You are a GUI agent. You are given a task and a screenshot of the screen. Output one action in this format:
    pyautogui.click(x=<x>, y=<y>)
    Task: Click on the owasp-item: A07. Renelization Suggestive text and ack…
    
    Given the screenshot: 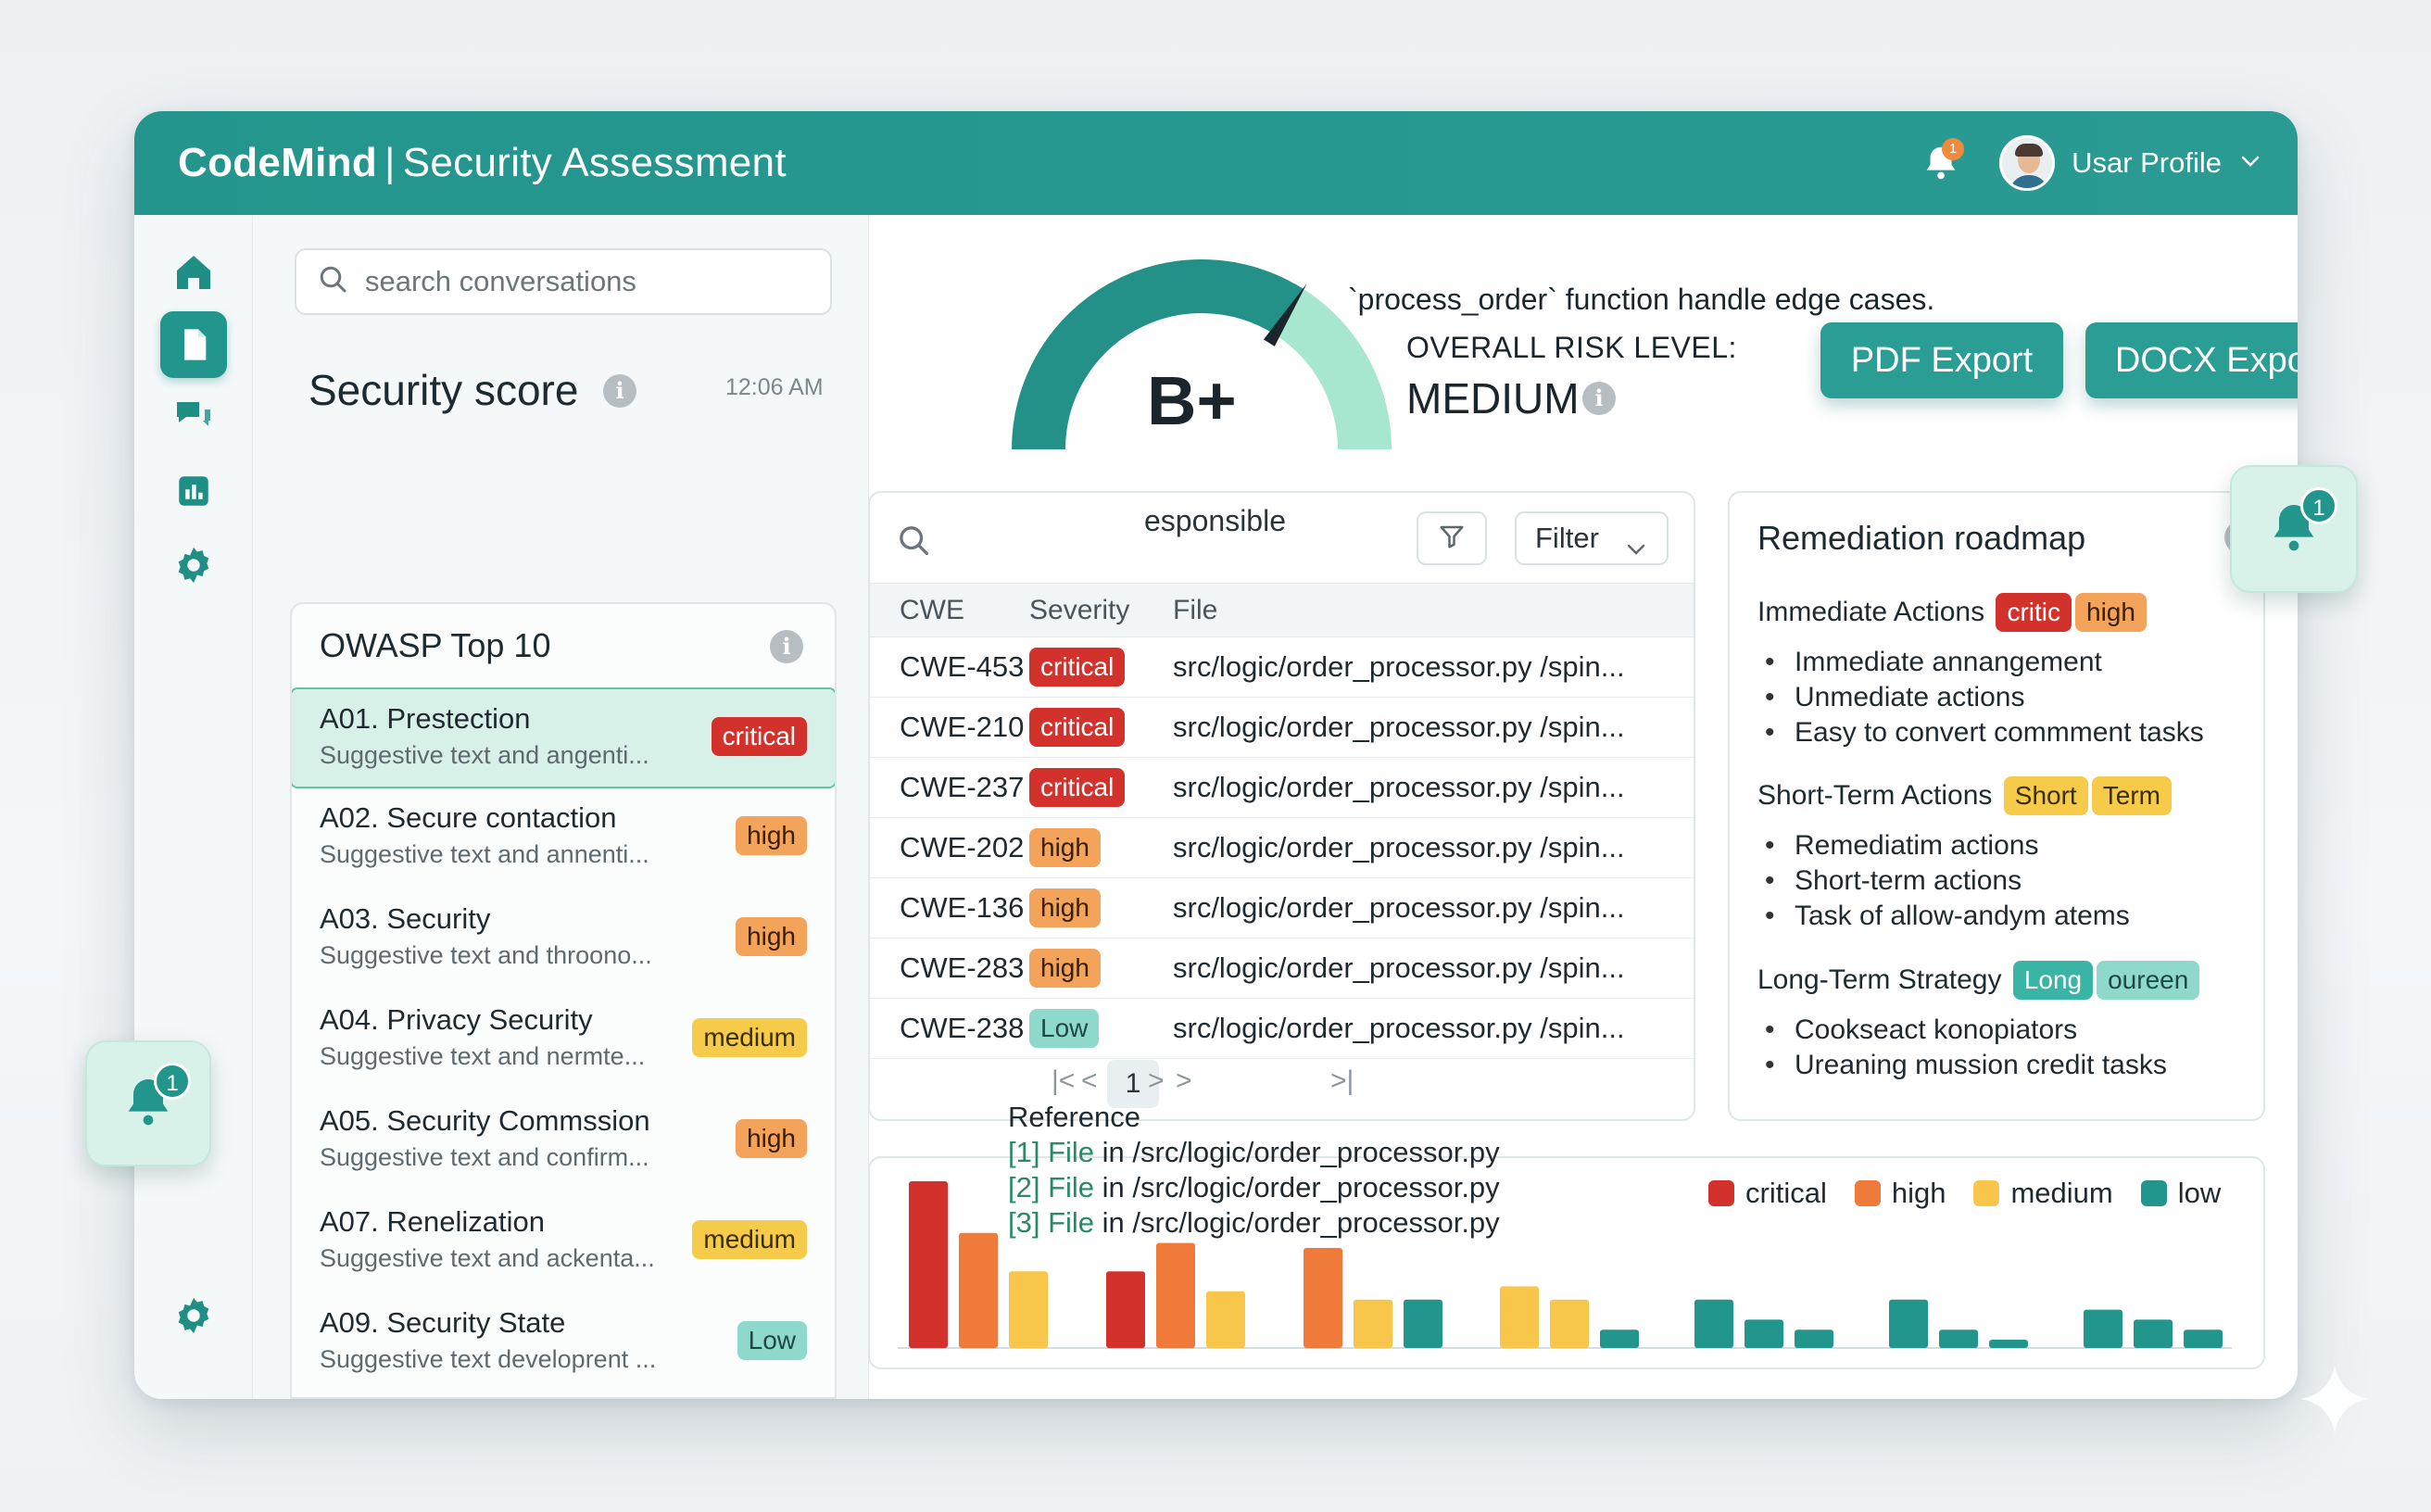 What is the action you would take?
    pyautogui.click(x=563, y=1242)
    